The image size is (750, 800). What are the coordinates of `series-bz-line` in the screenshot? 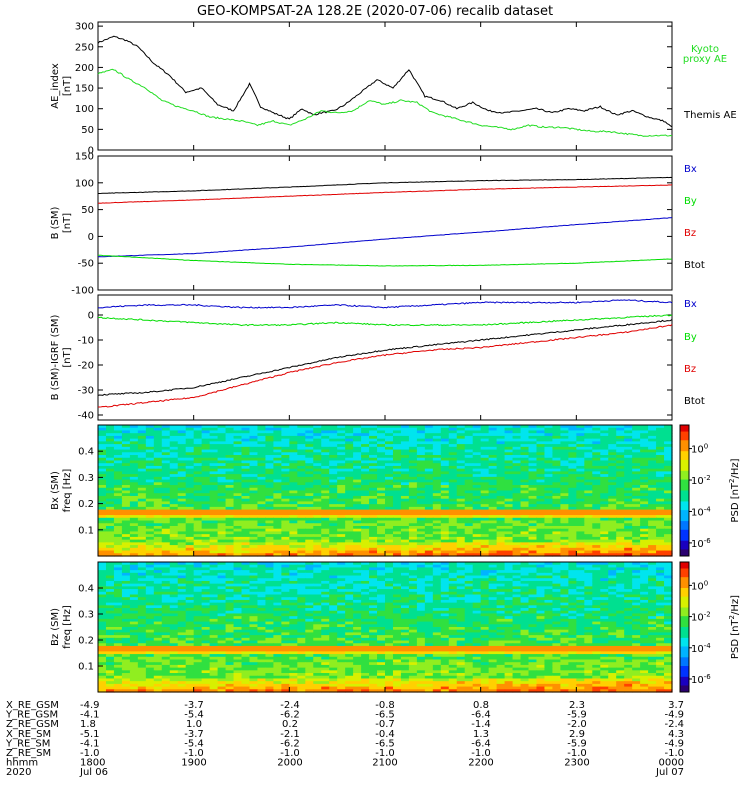 It's located at (385, 194).